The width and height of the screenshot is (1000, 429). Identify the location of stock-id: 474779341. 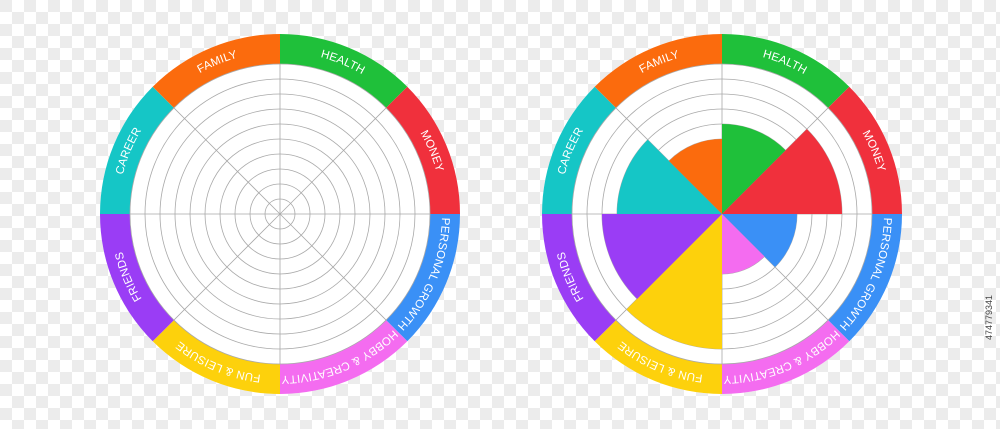
(989, 317).